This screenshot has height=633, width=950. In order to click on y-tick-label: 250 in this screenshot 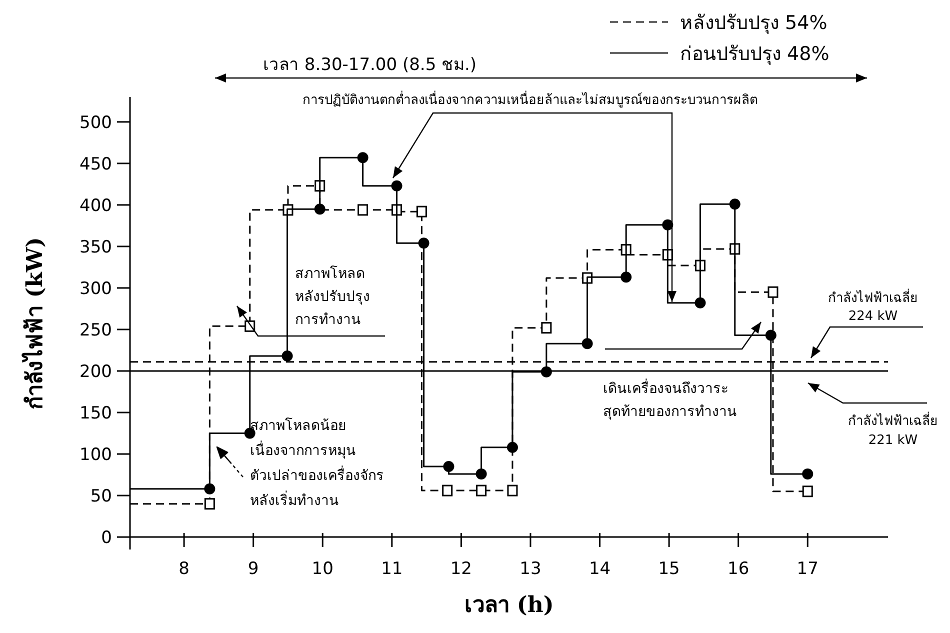, I will do `click(96, 330)`.